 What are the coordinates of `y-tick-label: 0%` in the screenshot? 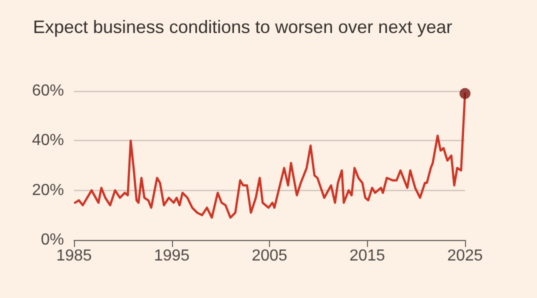 It's located at (52, 240).